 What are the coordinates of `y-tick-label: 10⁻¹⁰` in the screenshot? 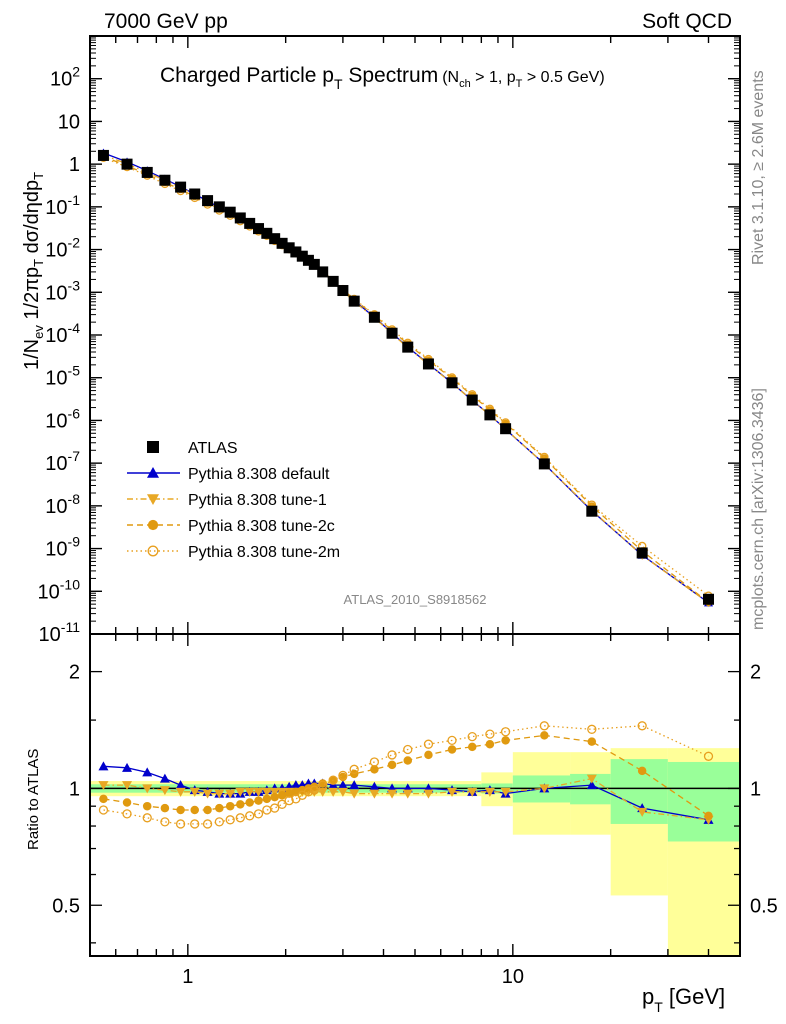 It's located at (59, 589).